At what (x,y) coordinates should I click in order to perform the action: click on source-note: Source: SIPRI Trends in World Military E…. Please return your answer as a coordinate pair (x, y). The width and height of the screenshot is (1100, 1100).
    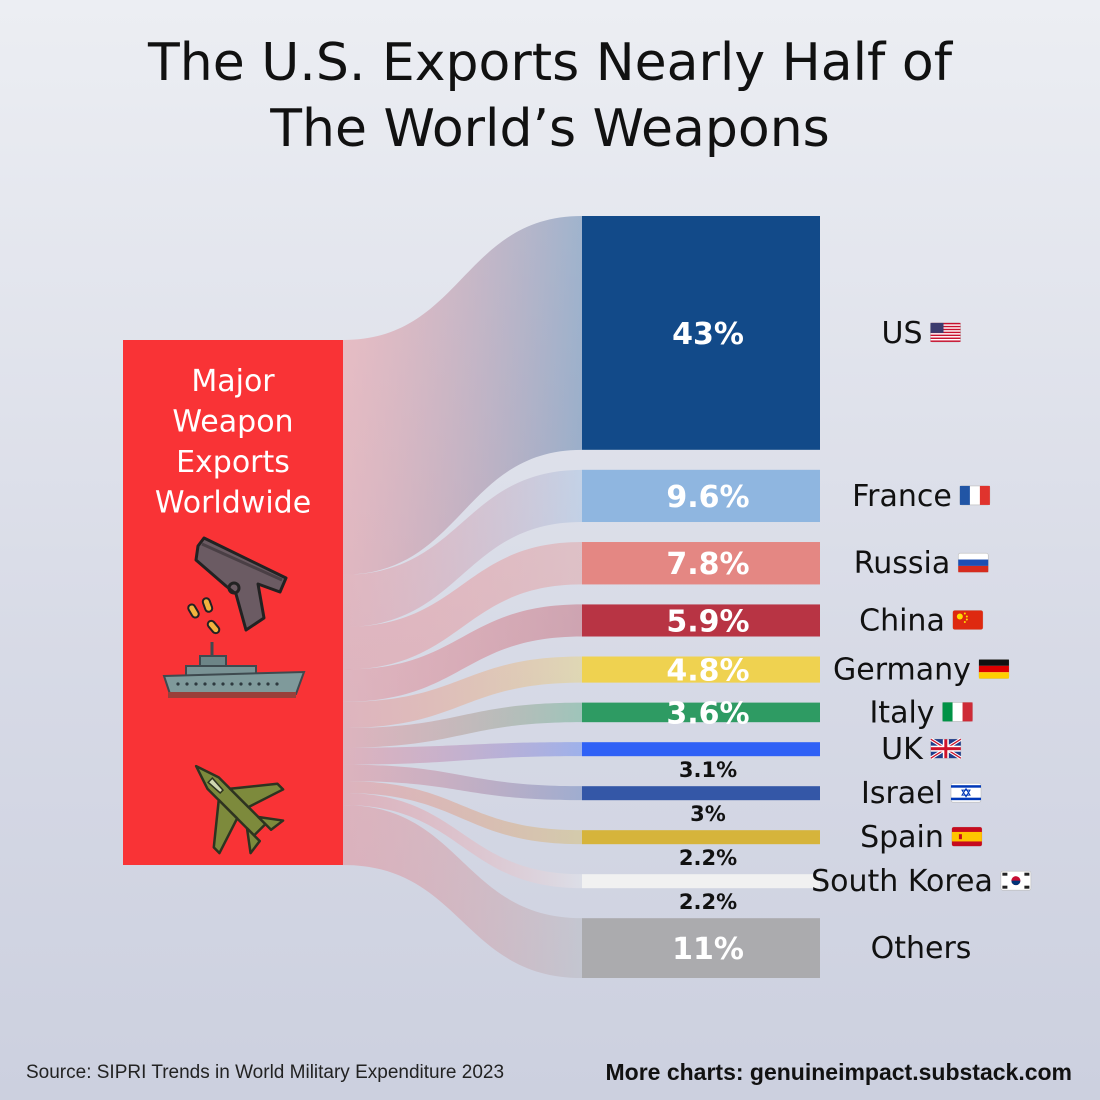
    Looking at the image, I should click on (265, 1072).